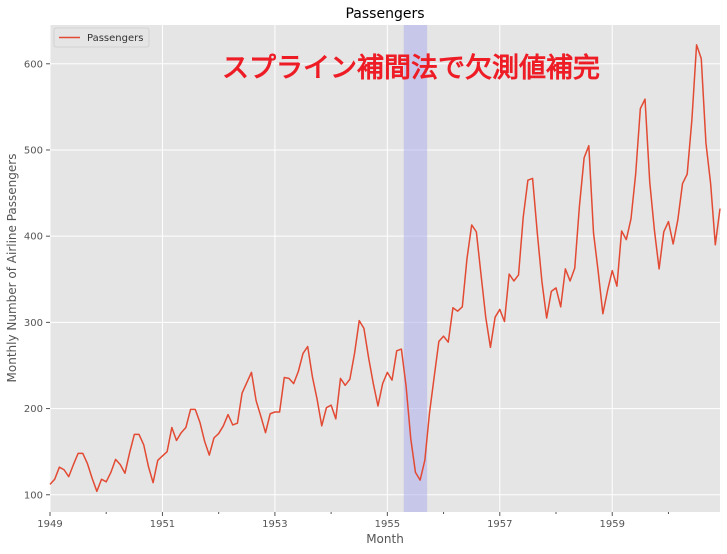  What do you see at coordinates (411, 68) in the screenshot?
I see `annotation-text: スプライン補間法で欠測値補完` at bounding box center [411, 68].